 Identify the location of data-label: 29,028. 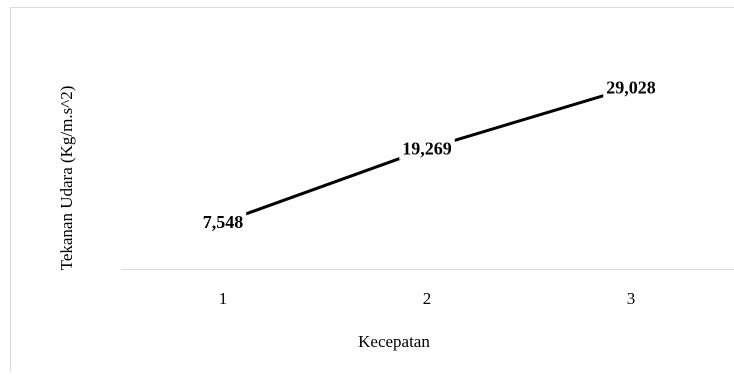
(631, 87).